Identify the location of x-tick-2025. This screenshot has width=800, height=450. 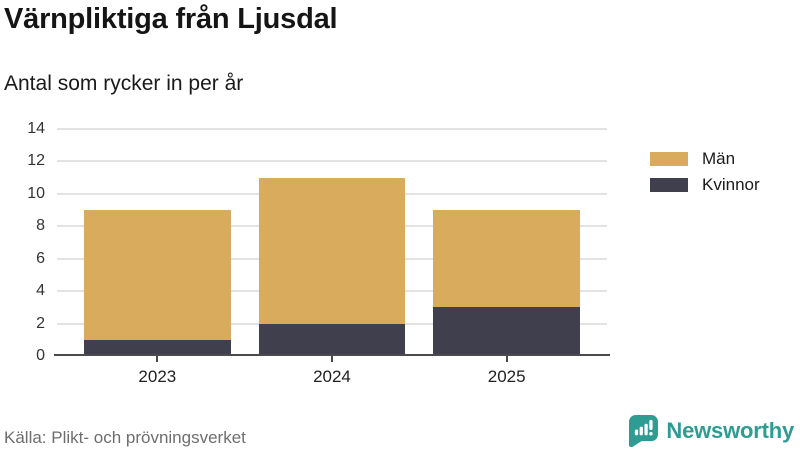
(506, 359).